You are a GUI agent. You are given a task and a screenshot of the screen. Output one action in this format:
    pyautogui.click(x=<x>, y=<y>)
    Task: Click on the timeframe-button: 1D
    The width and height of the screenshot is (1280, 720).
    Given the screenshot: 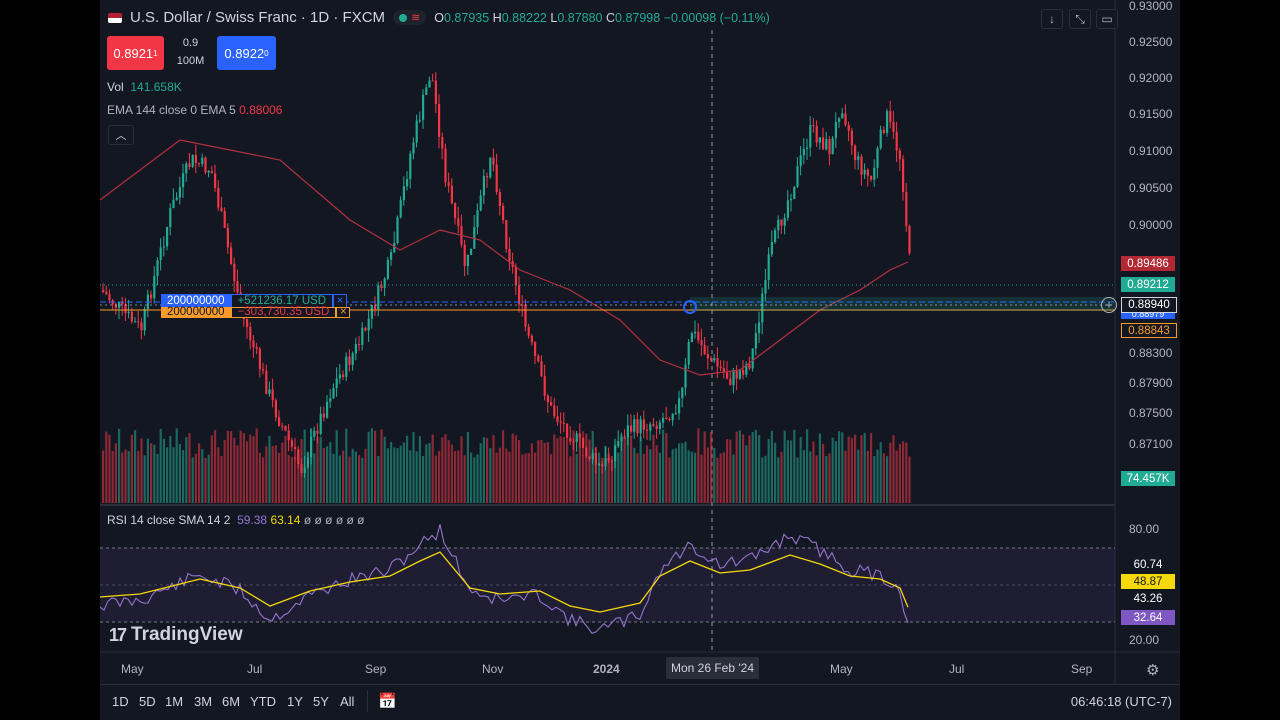 What is the action you would take?
    pyautogui.click(x=120, y=701)
    